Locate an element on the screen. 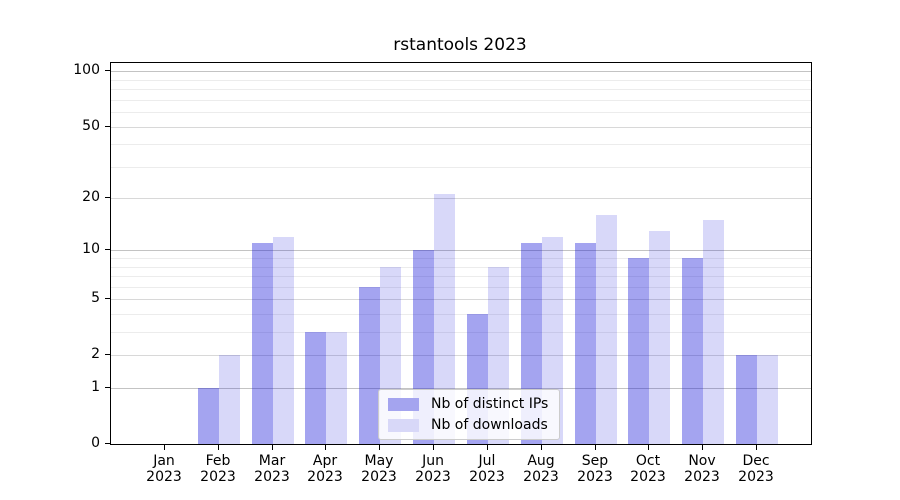 The image size is (900, 500). bar-downloads-feb is located at coordinates (229, 399).